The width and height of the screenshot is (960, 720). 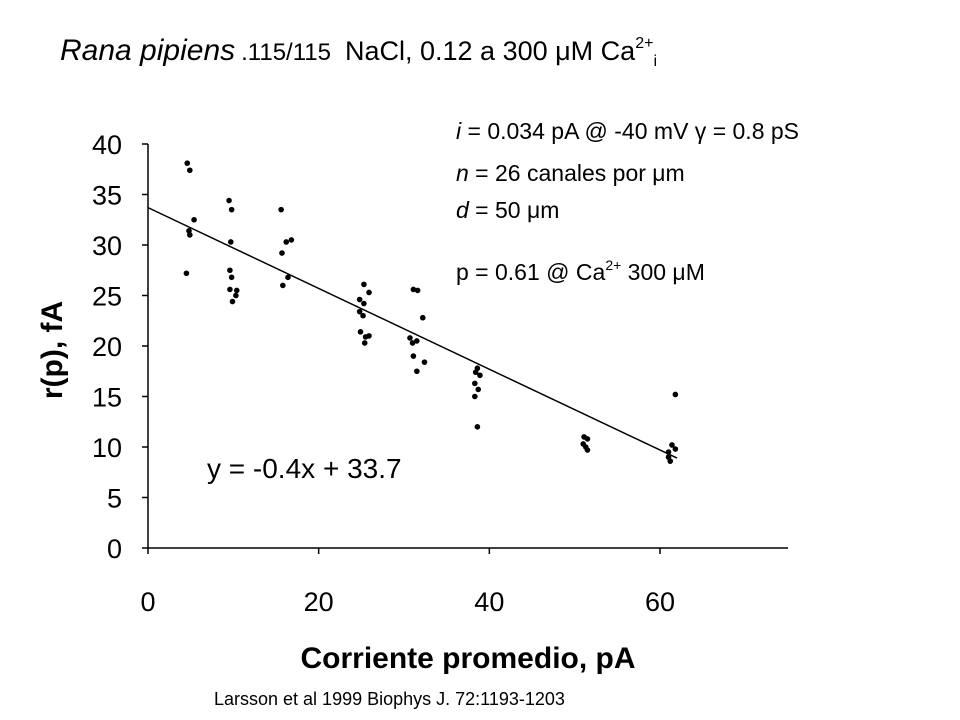 What do you see at coordinates (319, 602) in the screenshot?
I see `x-tick-label: 20` at bounding box center [319, 602].